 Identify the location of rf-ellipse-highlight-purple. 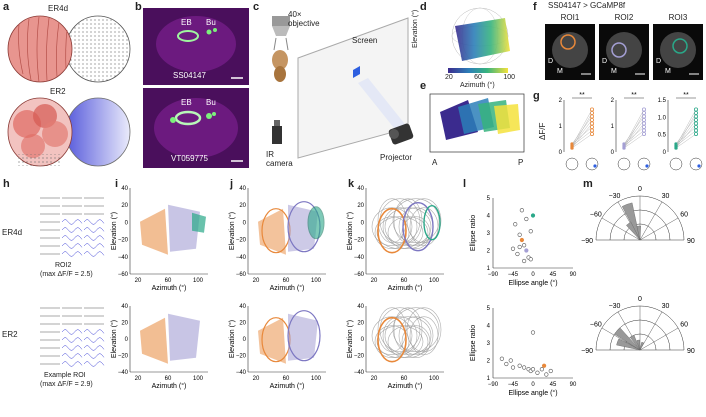
(418, 227).